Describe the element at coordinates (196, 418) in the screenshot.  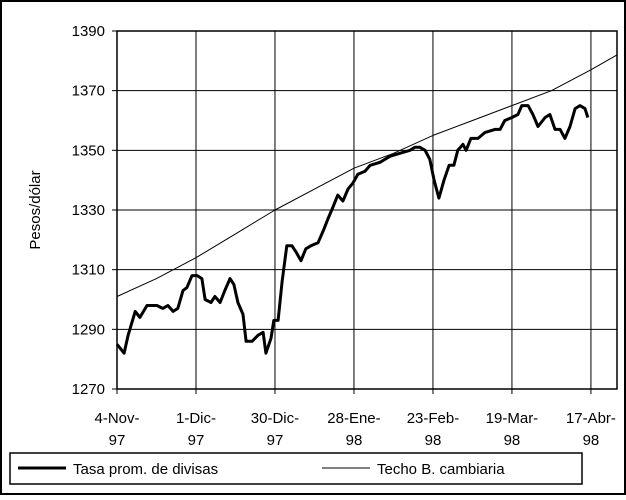
I see `x-tick-label: 1-Dic-` at that location.